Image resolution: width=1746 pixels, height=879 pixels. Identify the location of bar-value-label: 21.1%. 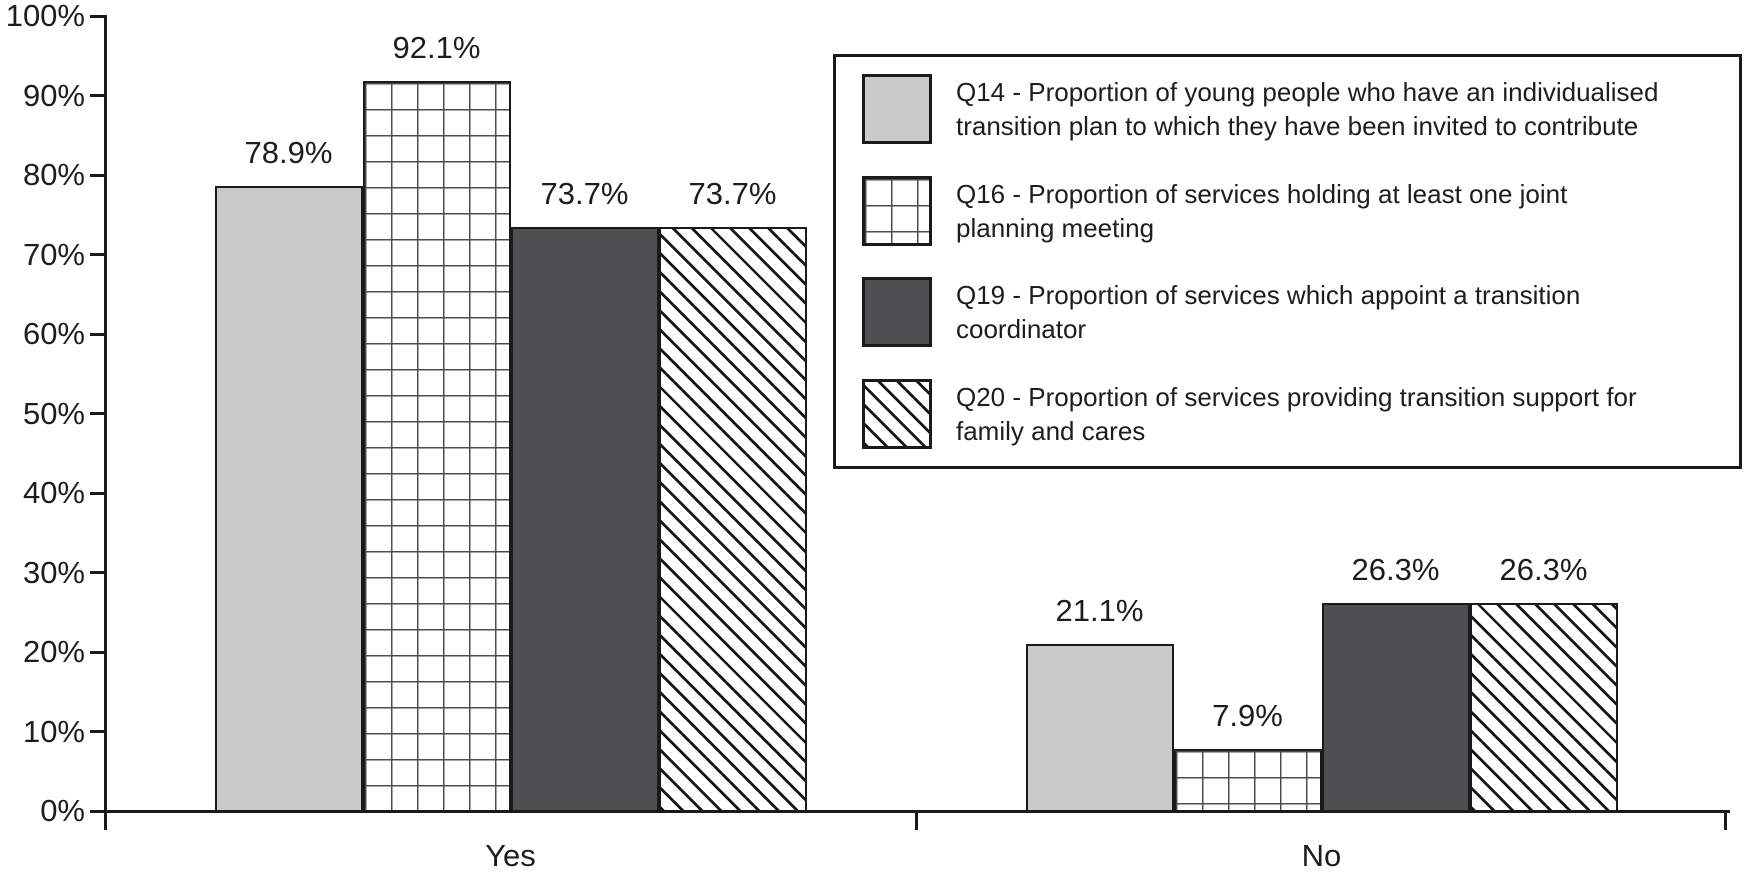
(1099, 610).